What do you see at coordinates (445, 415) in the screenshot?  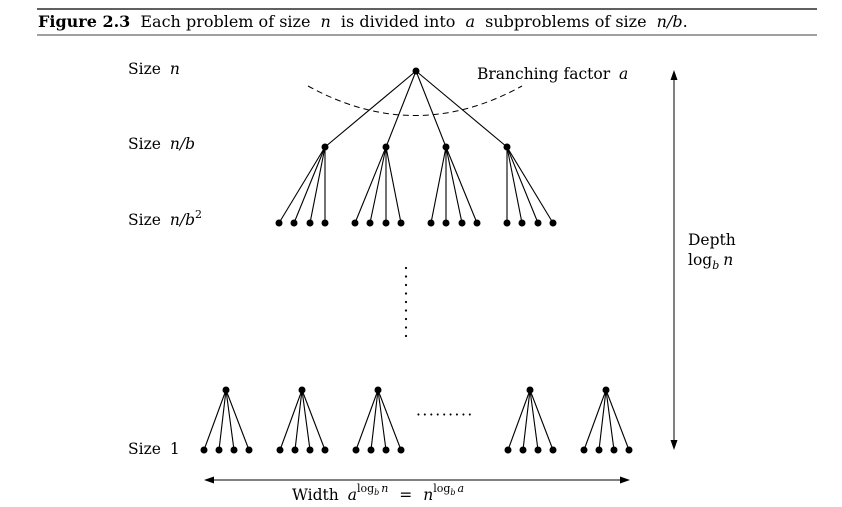 I see `horizontal-ellipsis: ·········` at bounding box center [445, 415].